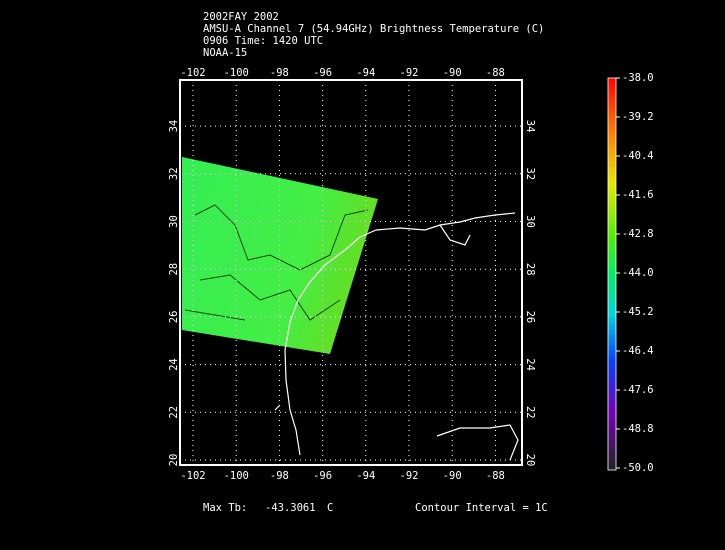 The width and height of the screenshot is (725, 550). What do you see at coordinates (638, 195) in the screenshot?
I see `colorbar-label: -41.6` at bounding box center [638, 195].